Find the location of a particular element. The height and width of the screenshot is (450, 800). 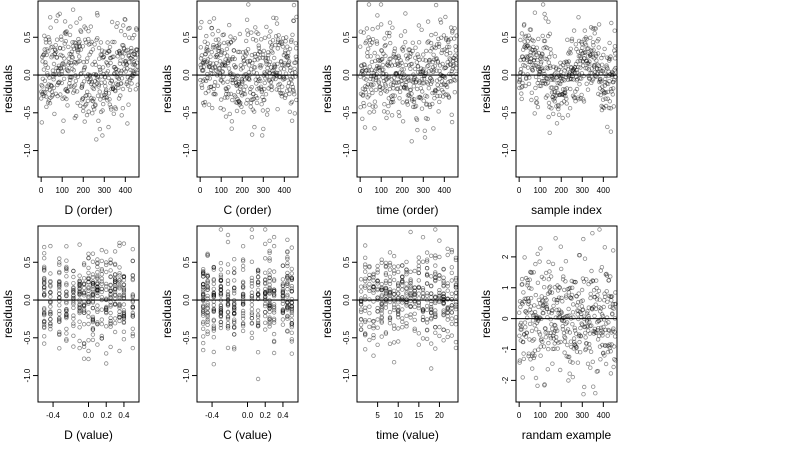

x-tick-label: 400 is located at coordinates (126, 190).